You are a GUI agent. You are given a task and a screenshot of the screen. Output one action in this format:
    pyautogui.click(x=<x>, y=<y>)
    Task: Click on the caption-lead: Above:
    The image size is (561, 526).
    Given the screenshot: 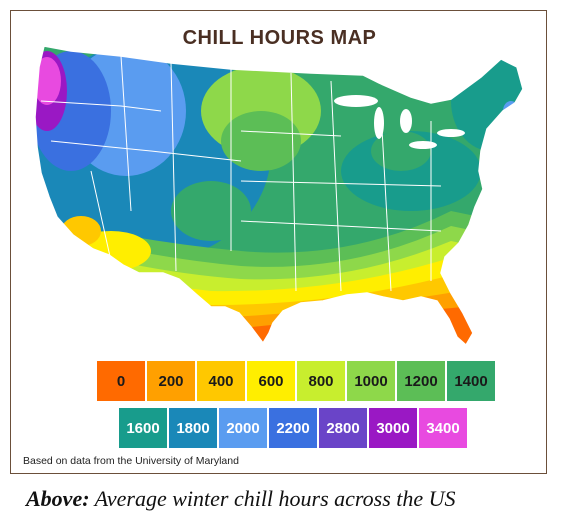 What is the action you would take?
    pyautogui.click(x=58, y=498)
    